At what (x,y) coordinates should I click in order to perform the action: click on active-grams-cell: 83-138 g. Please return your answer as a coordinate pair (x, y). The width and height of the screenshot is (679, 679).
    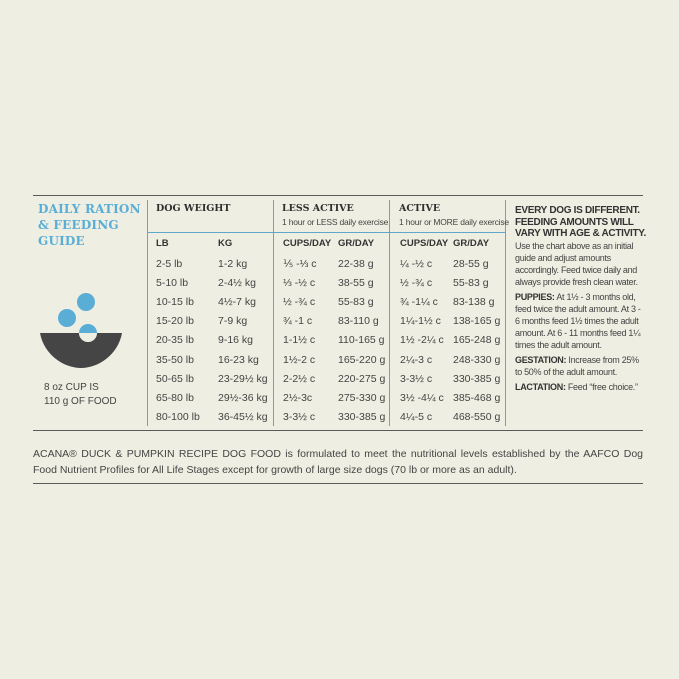
    Looking at the image, I should click on (474, 302).